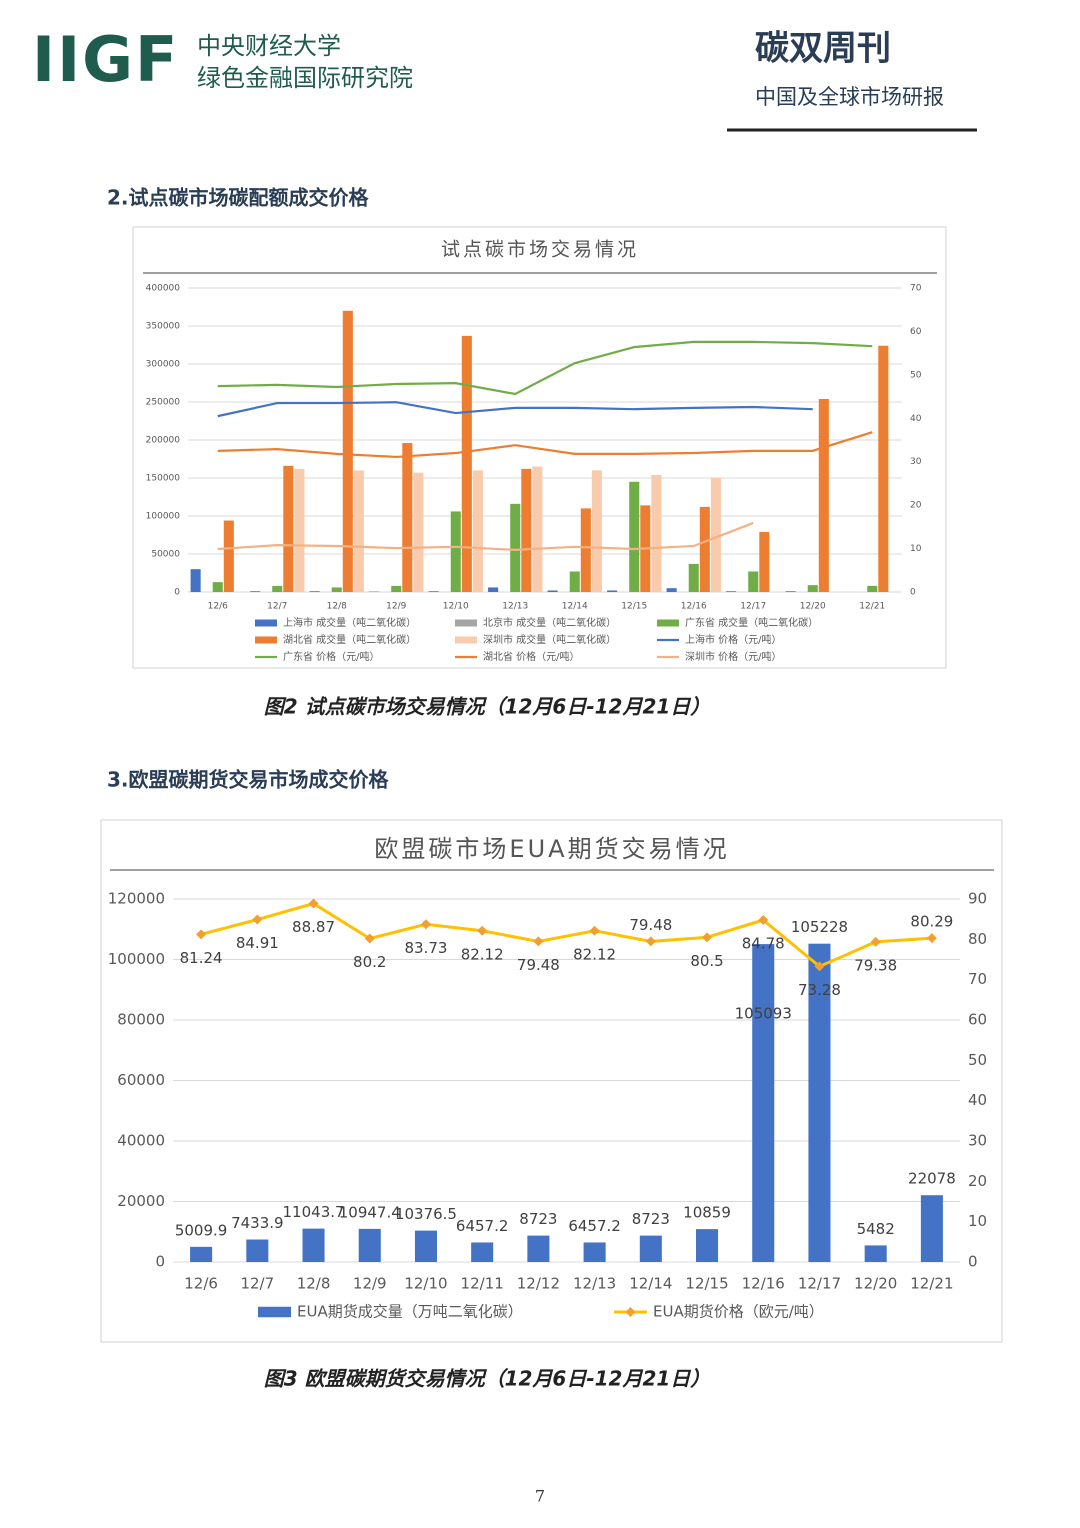 The image size is (1080, 1528). I want to click on x-tick-label: 12/9, so click(396, 607).